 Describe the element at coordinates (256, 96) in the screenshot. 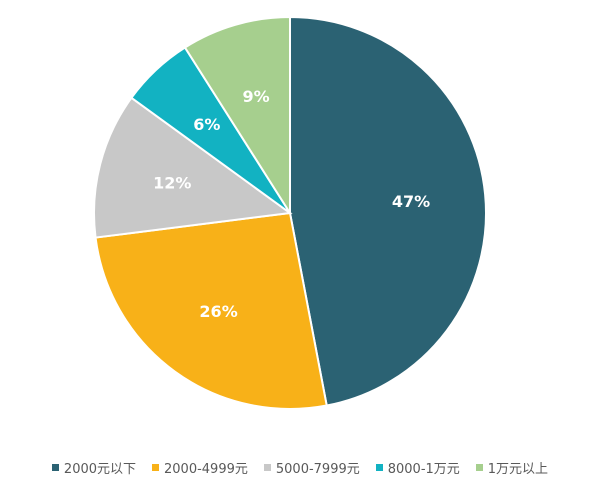

I see `slice-data-label: 9%` at that location.